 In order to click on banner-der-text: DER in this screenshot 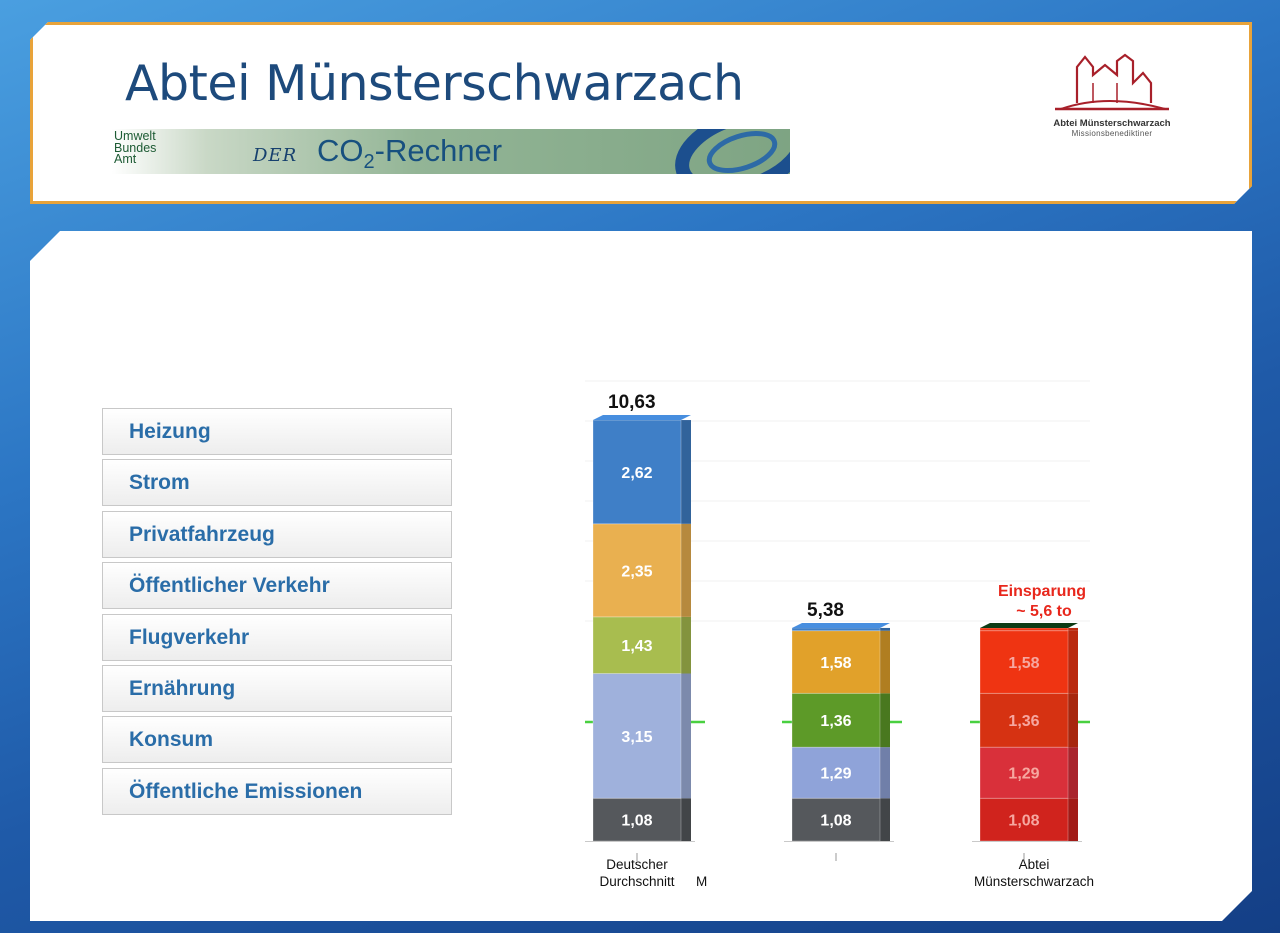, I will do `click(275, 155)`.